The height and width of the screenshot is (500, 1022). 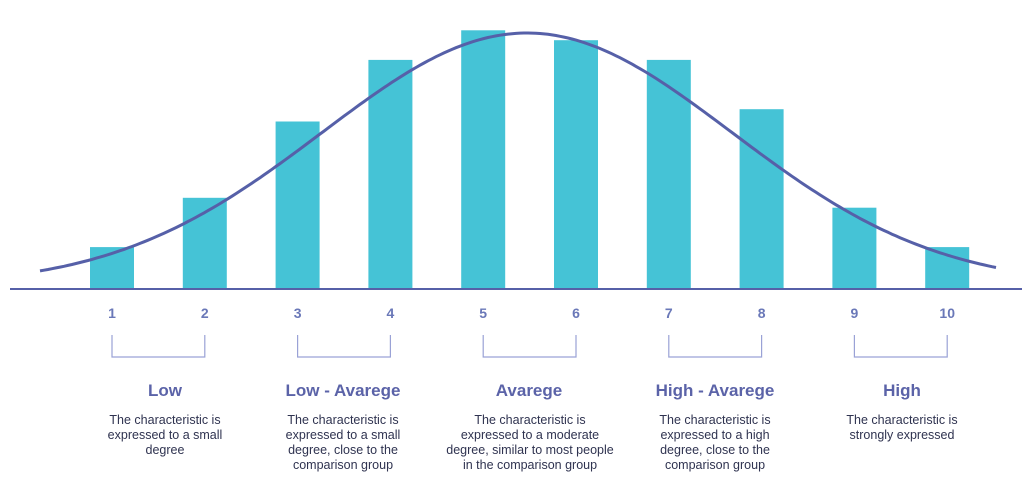 I want to click on group-title-average: Avarege, so click(x=529, y=390).